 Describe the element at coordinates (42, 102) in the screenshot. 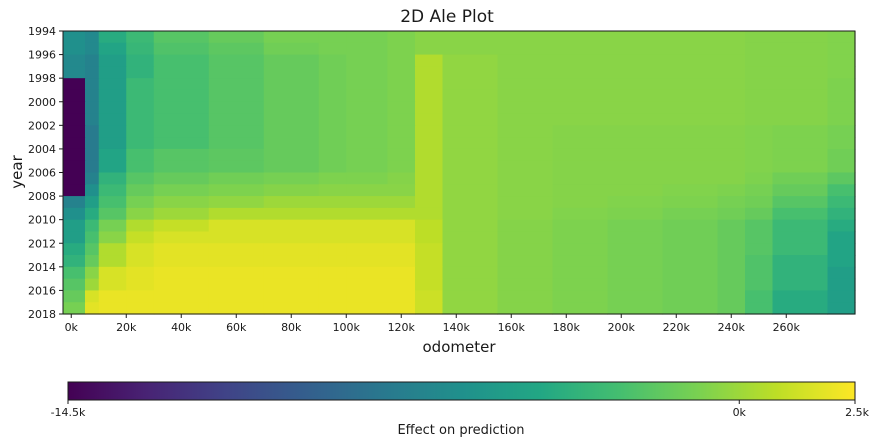

I see `y-tick-label: 2000` at that location.